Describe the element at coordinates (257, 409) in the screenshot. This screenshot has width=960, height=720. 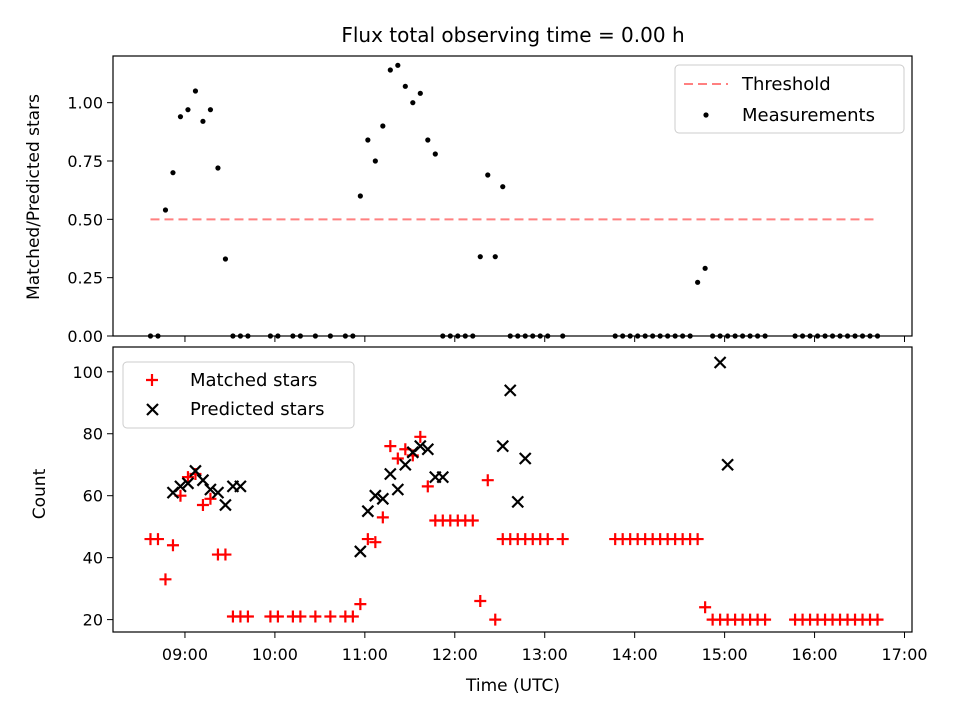
I see `legend-predicted-label: Predicted stars` at that location.